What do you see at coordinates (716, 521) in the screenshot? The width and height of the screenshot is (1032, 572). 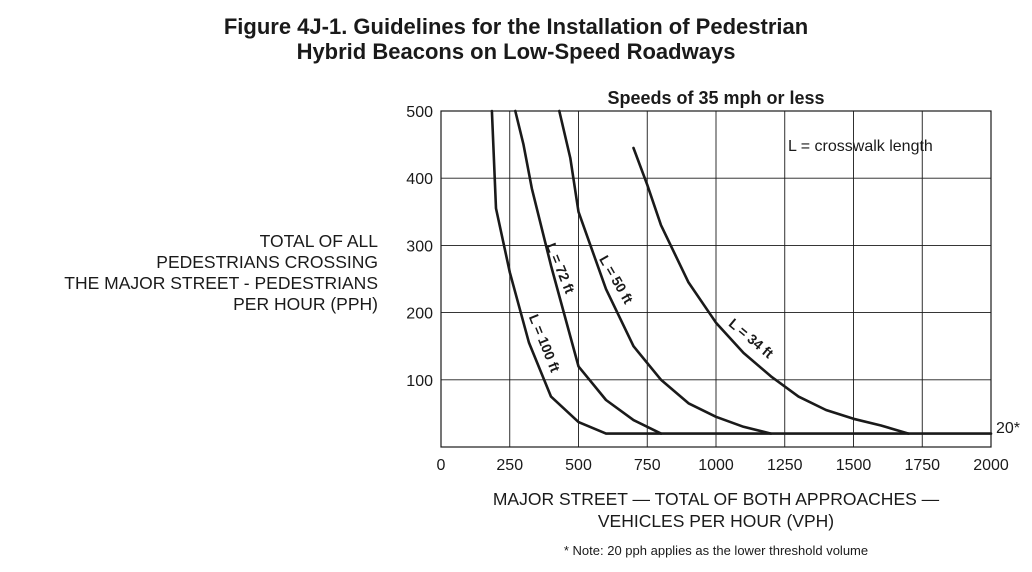 I see `x-axis-label-line-2: VEHICLES PER HOUR (VPH)` at bounding box center [716, 521].